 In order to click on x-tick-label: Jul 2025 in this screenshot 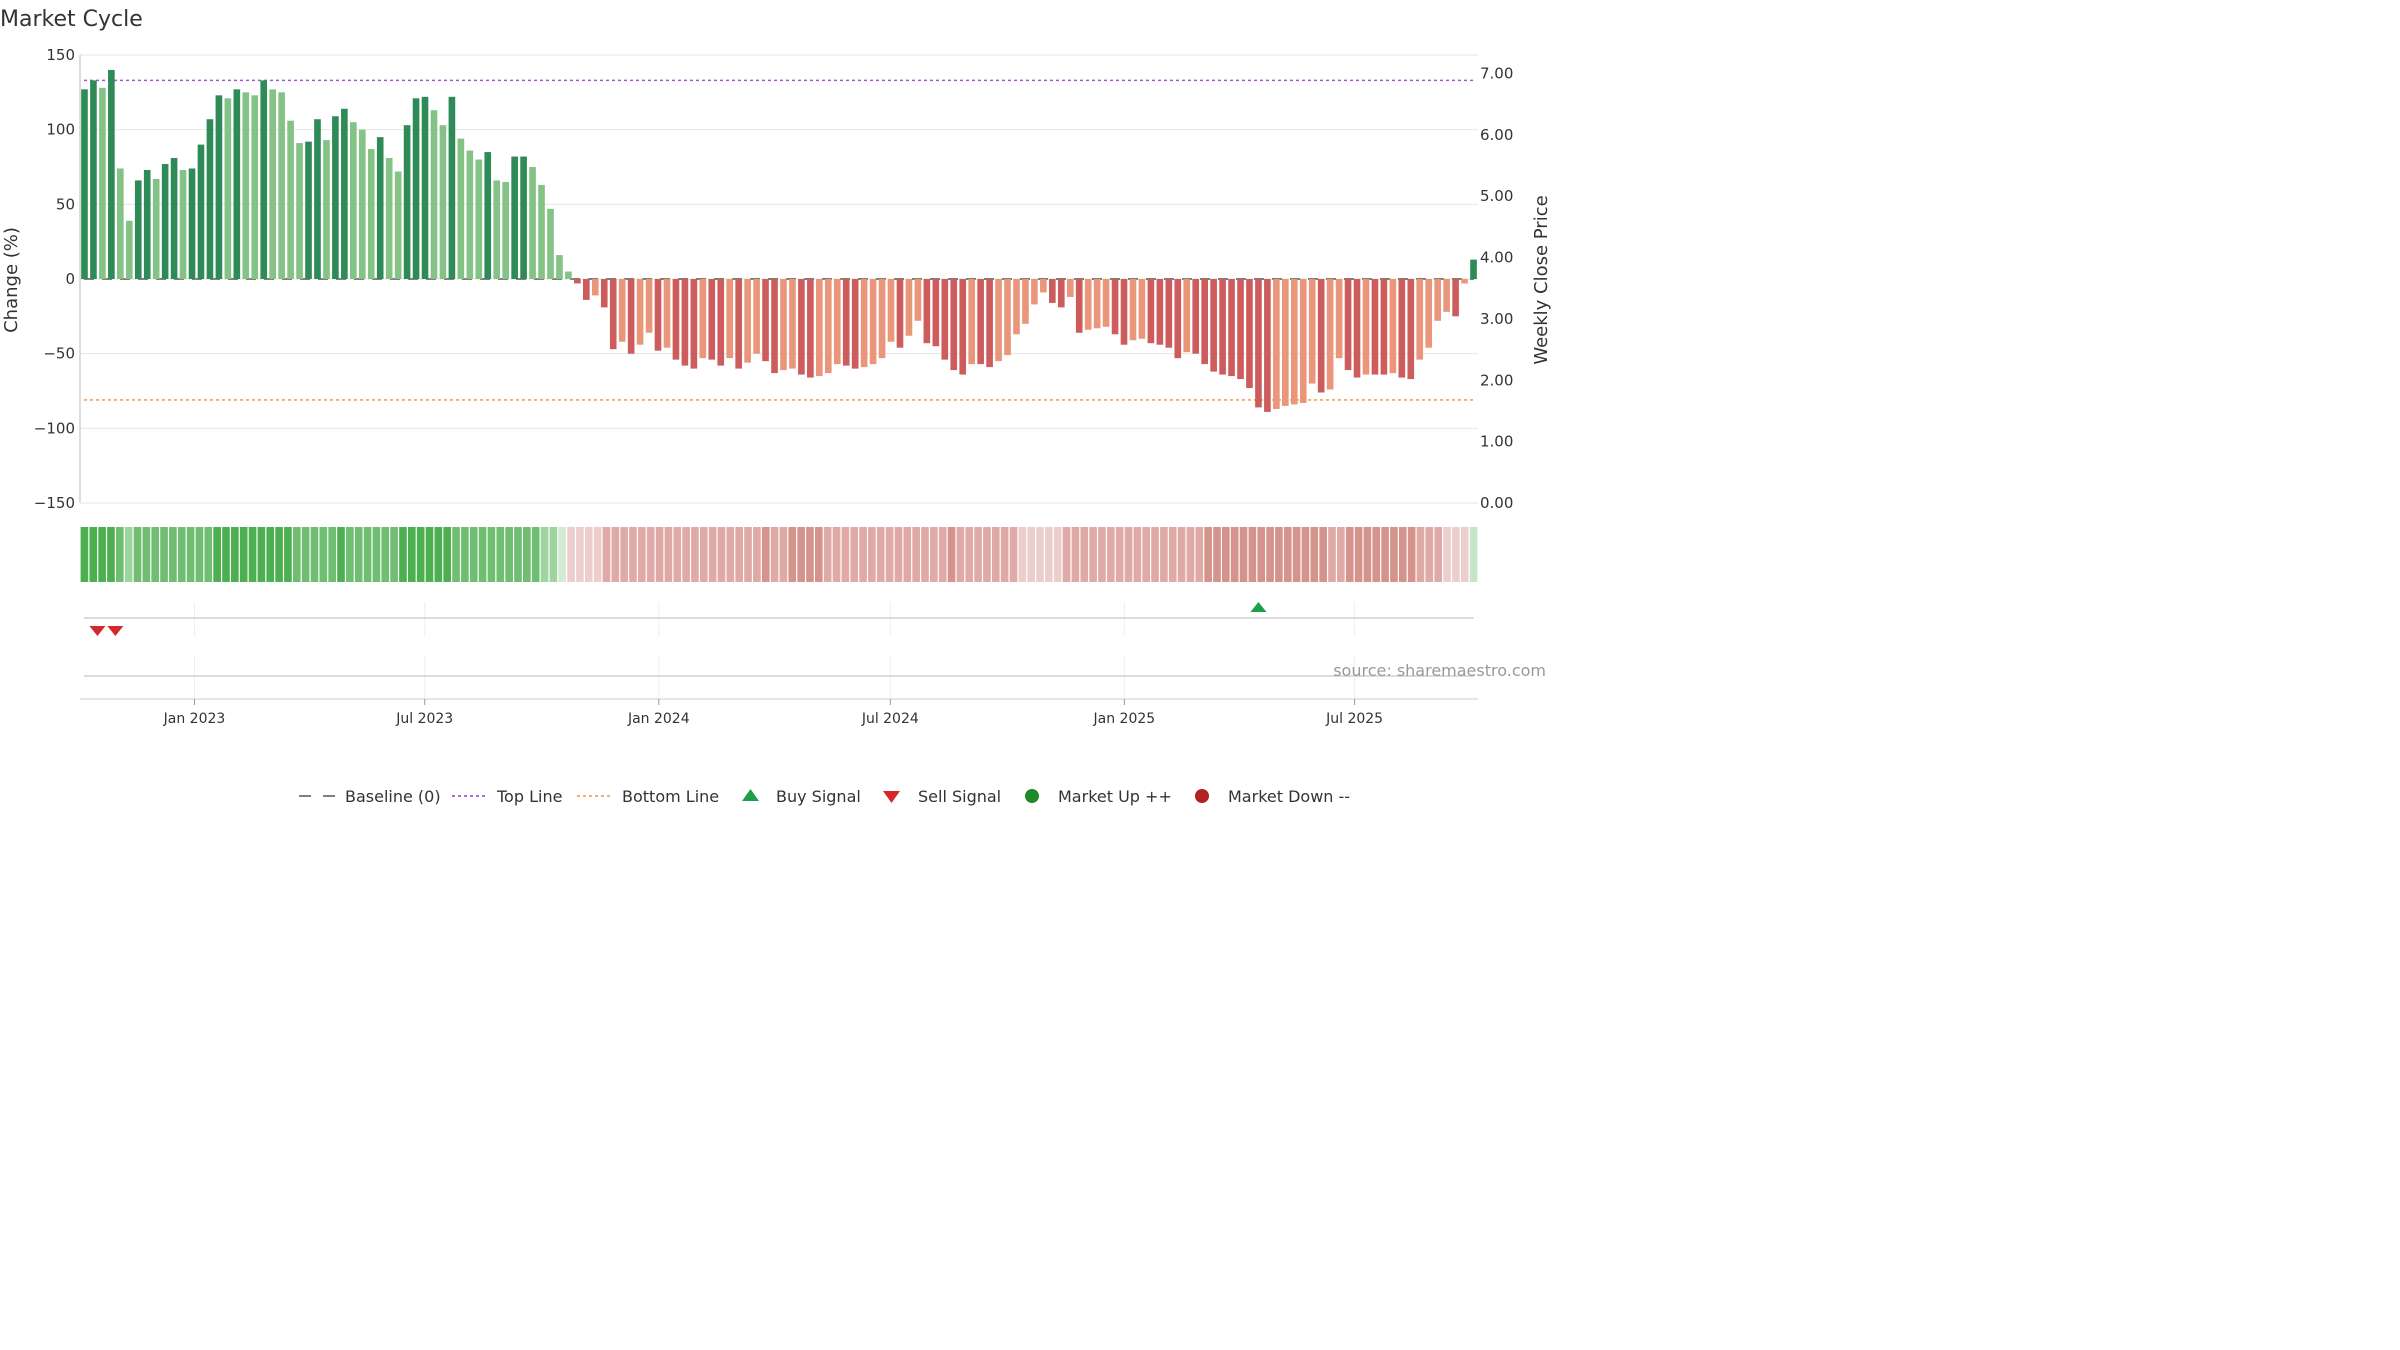, I will do `click(1354, 719)`.